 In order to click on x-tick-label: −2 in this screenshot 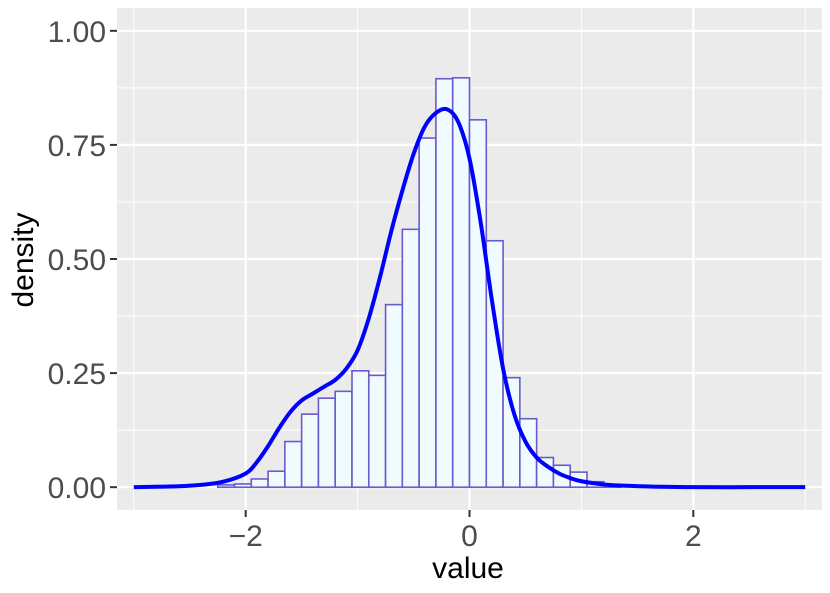, I will do `click(246, 536)`.